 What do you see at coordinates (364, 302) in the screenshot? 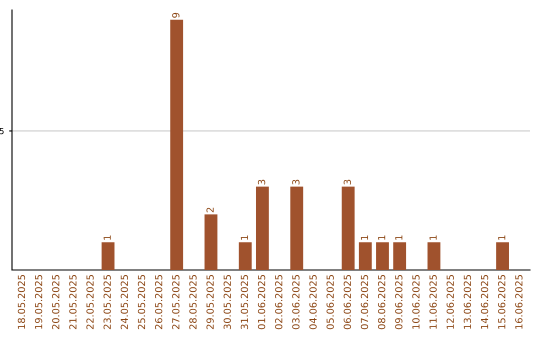
I see `x-tick-label: 07.06.2025` at bounding box center [364, 302].